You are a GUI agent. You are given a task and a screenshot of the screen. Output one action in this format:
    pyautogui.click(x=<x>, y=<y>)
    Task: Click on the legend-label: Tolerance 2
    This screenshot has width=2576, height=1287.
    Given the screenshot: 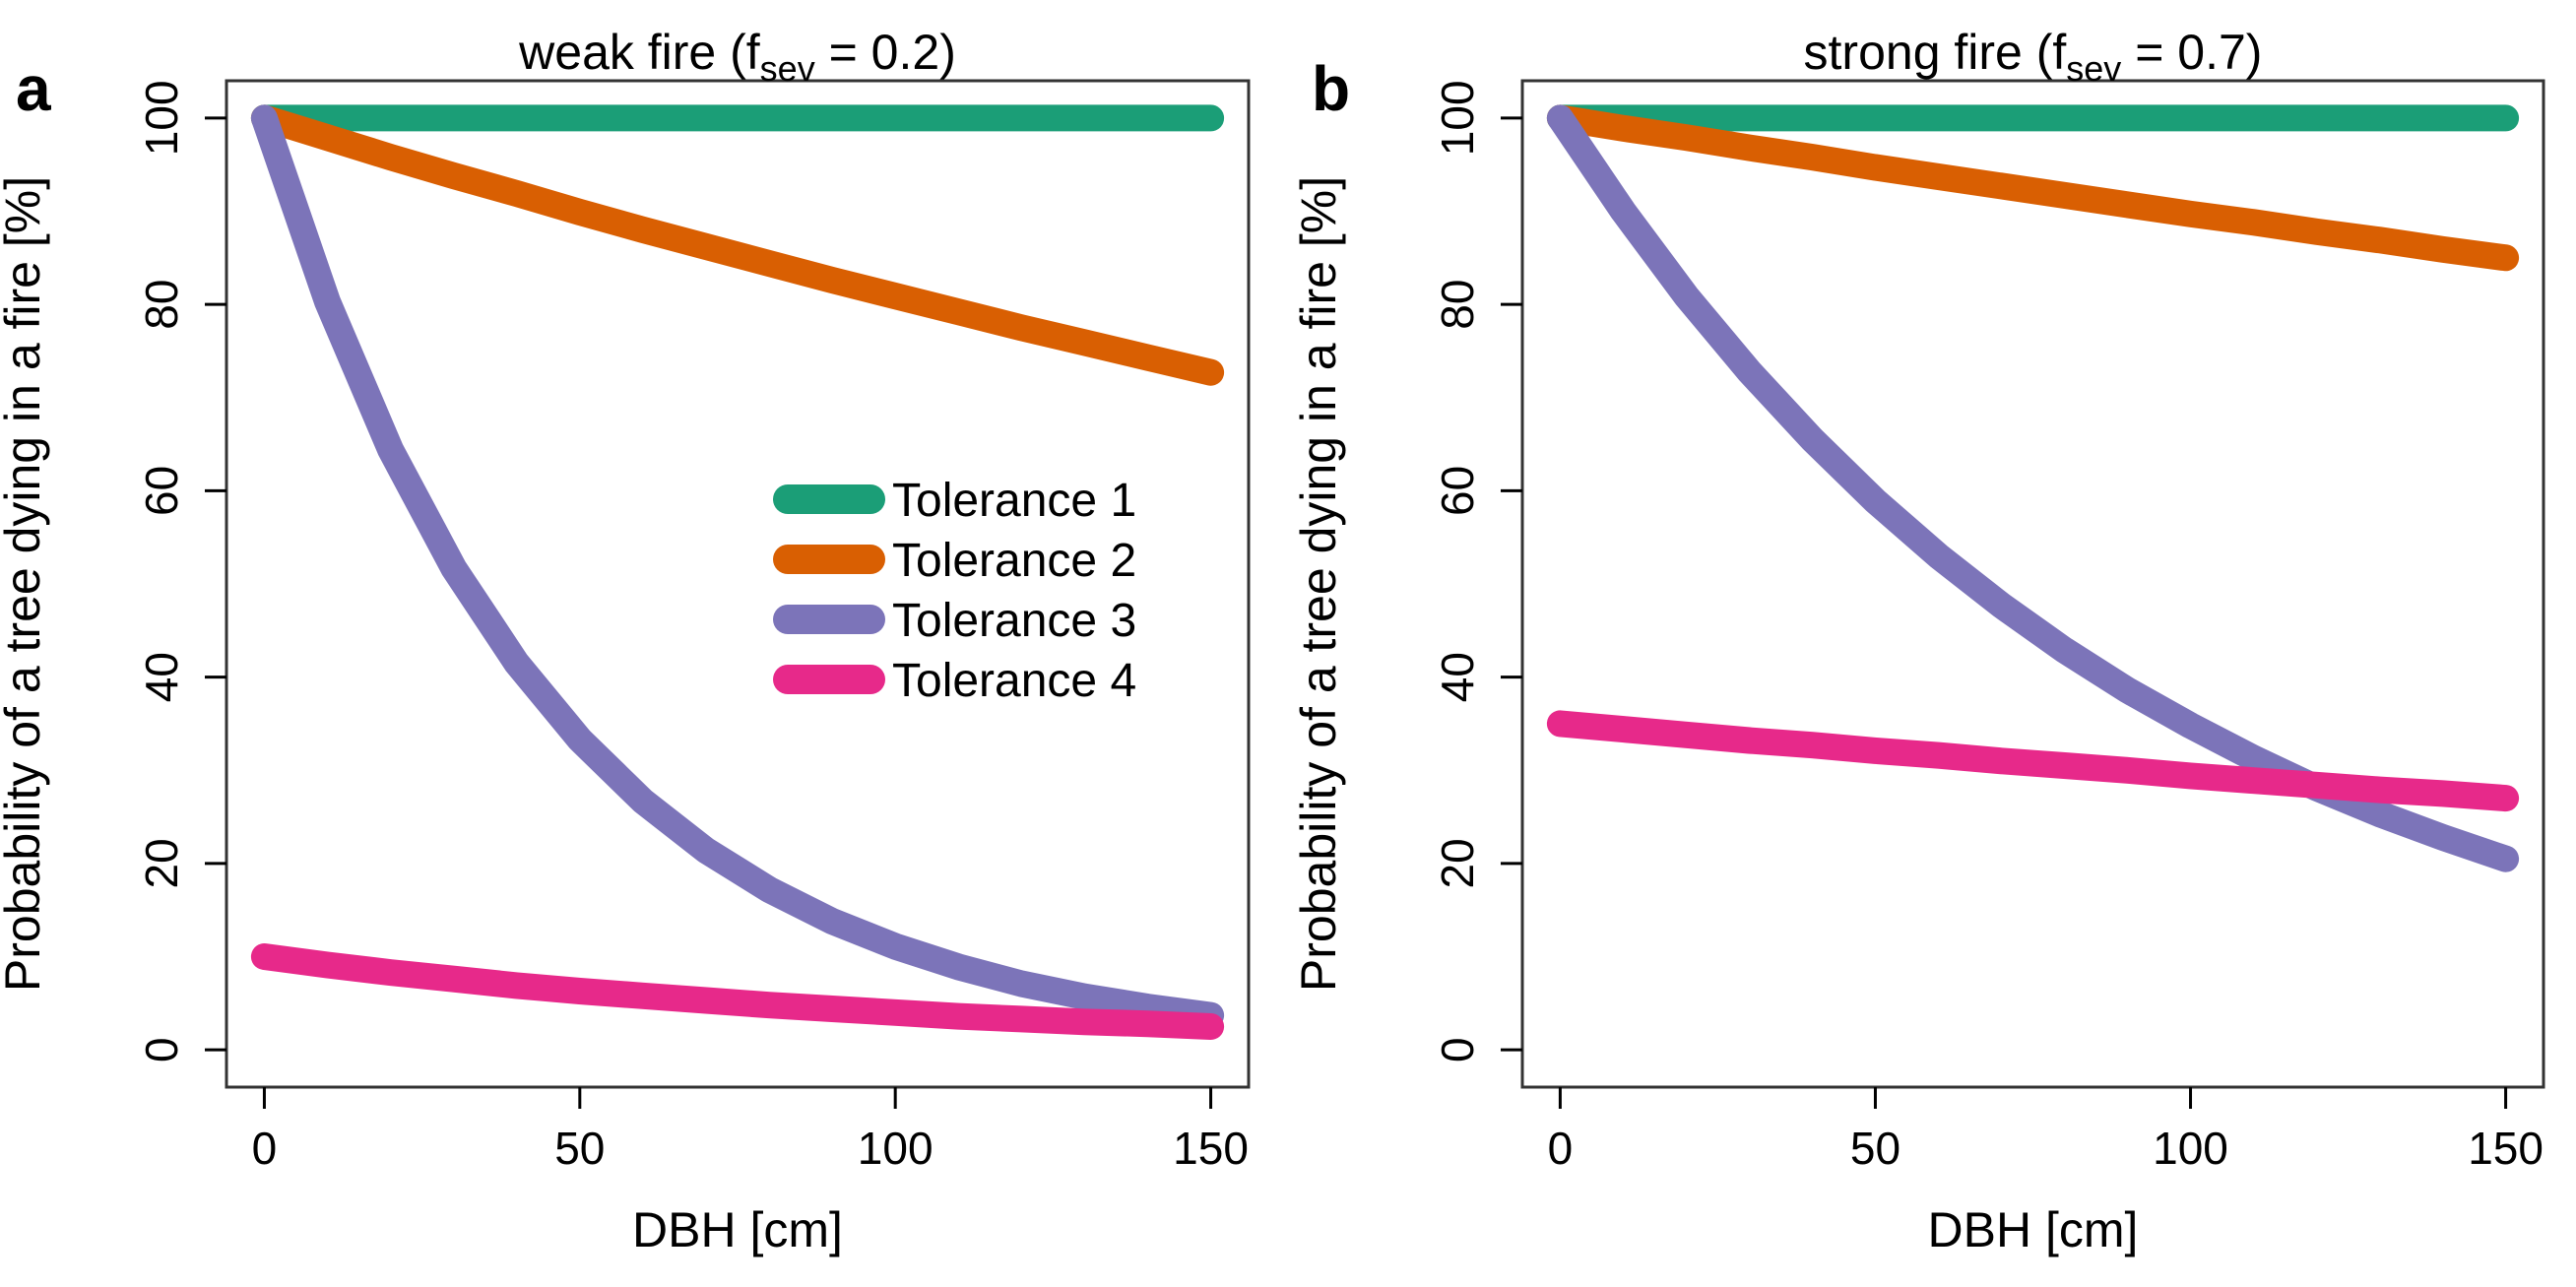 What is the action you would take?
    pyautogui.click(x=1014, y=561)
    